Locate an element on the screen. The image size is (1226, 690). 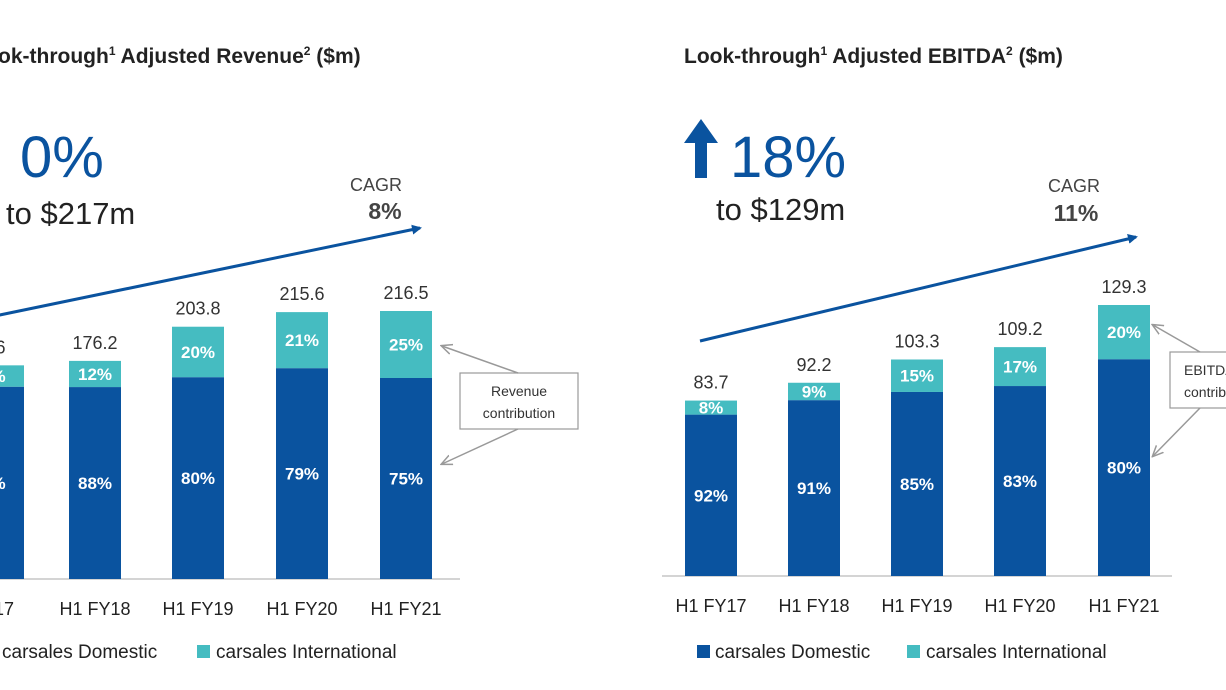
ebitda-legend-intl: carsales International is located at coordinates (1016, 652).